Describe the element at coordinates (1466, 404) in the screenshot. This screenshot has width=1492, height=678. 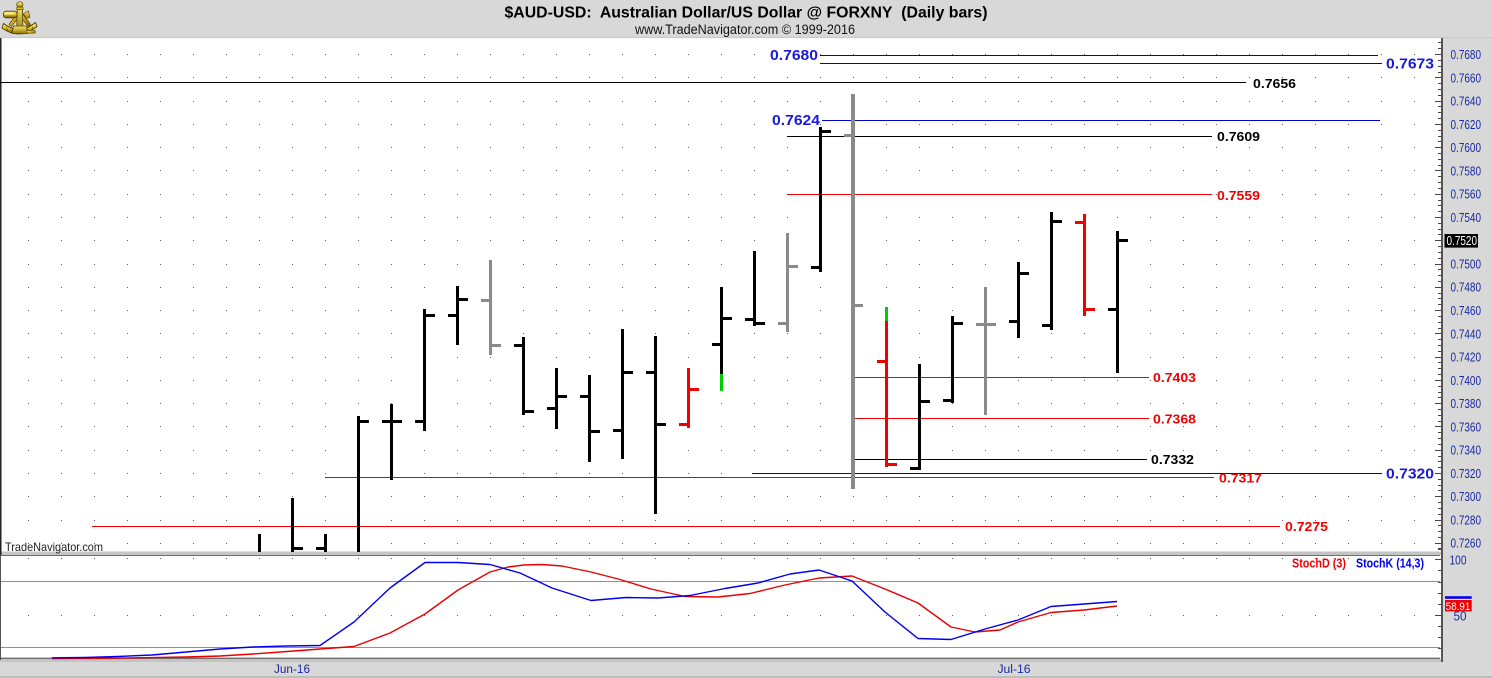
I see `svg-text: 0.7380` at that location.